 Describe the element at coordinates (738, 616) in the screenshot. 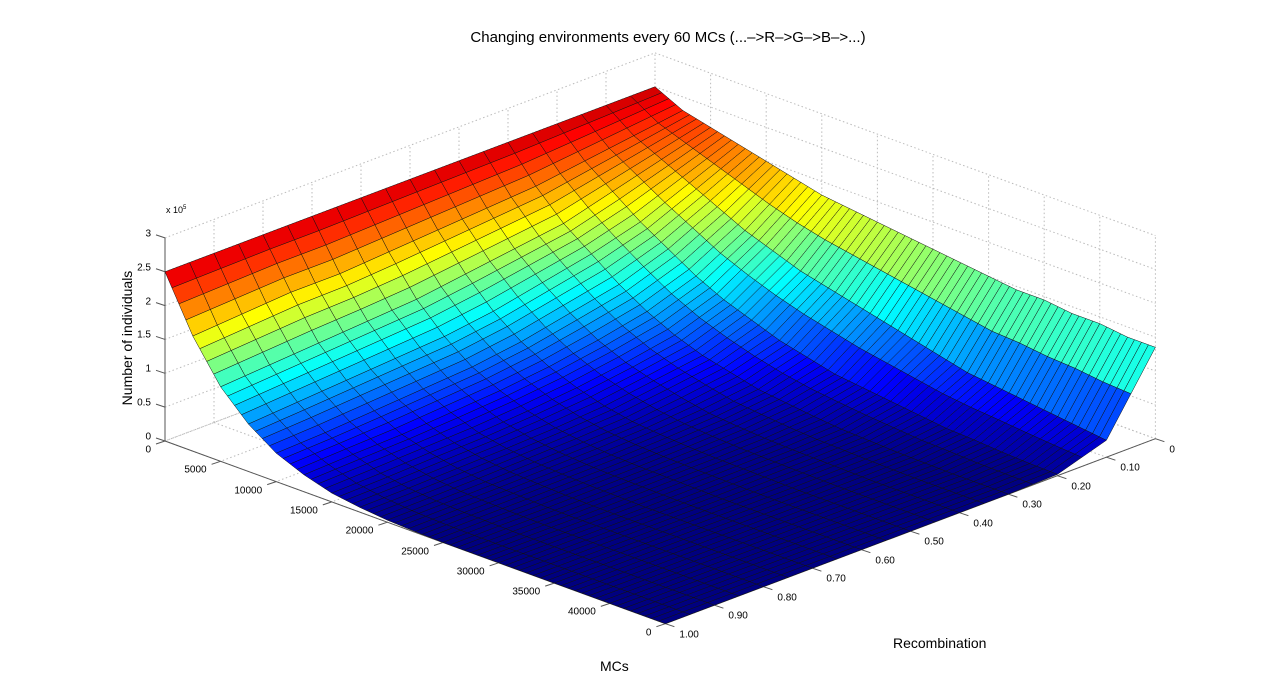

I see `y-tick-label: 0.90` at that location.